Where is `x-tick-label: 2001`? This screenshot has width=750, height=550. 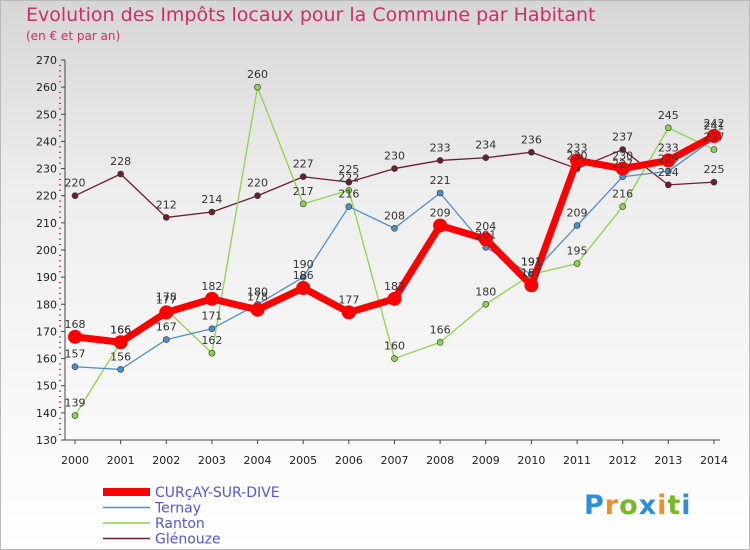
x-tick-label: 2001 is located at coordinates (121, 460).